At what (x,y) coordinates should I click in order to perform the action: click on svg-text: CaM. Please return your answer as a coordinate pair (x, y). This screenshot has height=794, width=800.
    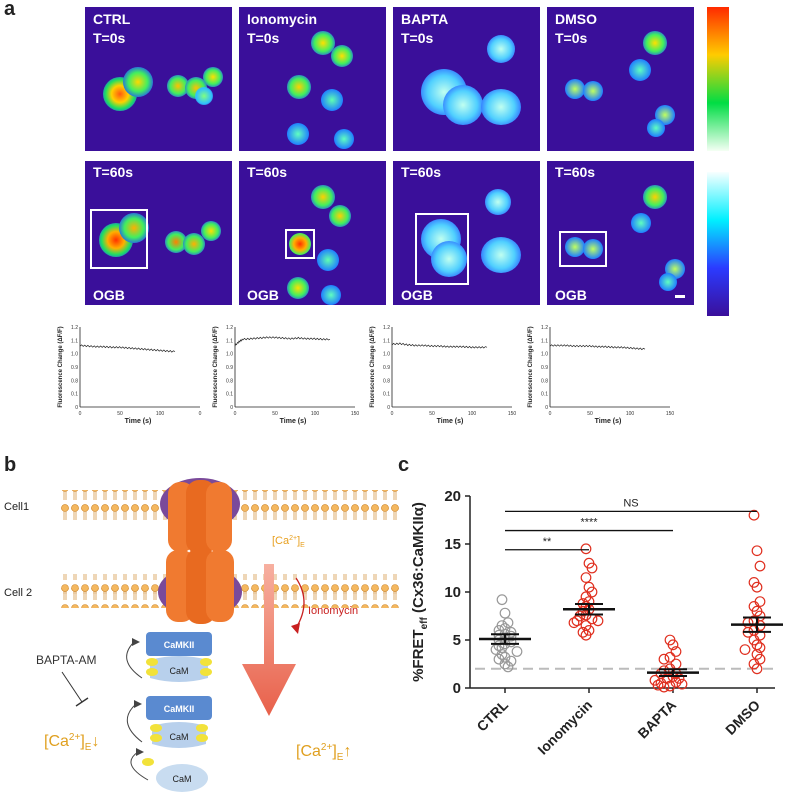
    Looking at the image, I should click on (178, 671).